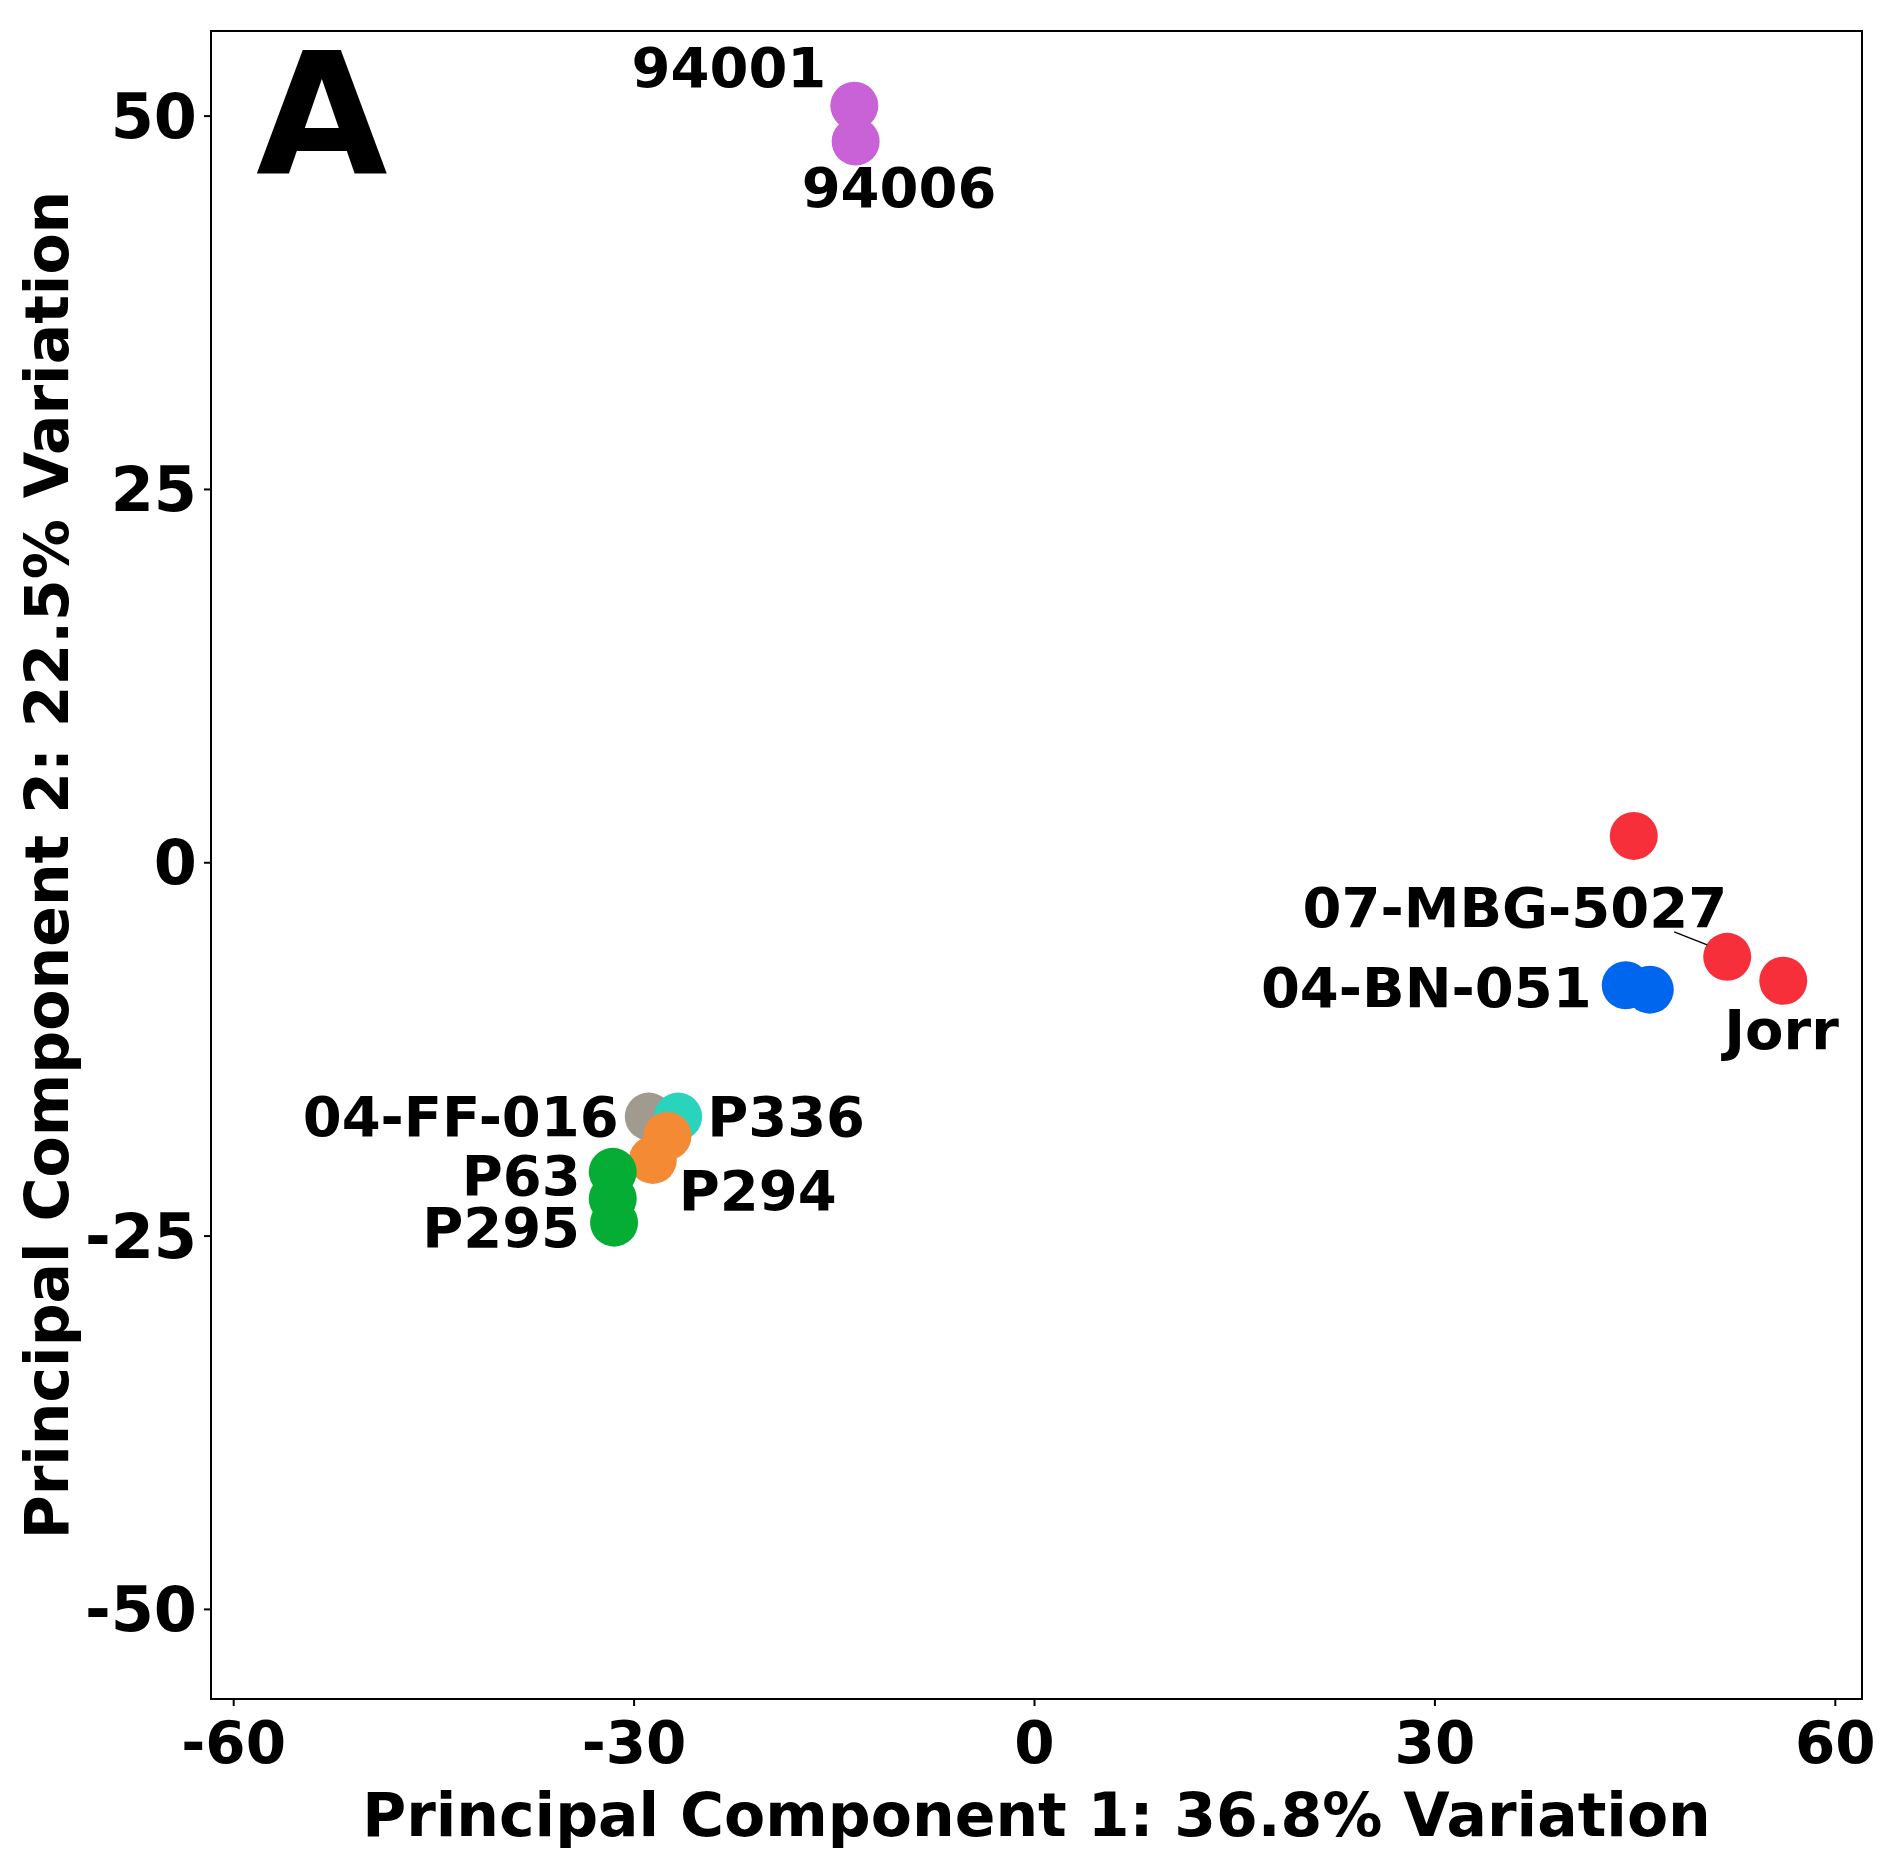  I want to click on x-tick-label: 60, so click(1835, 1743).